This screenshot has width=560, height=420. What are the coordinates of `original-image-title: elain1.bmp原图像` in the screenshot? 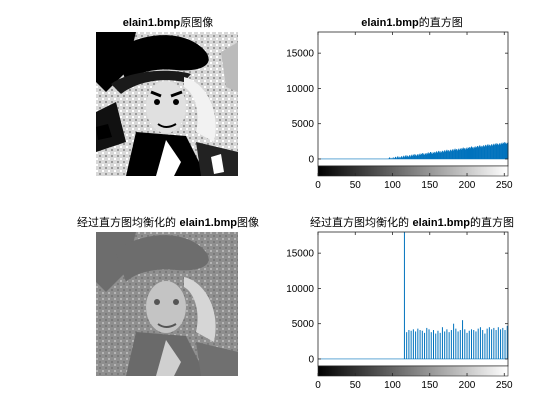 It's located at (168, 22).